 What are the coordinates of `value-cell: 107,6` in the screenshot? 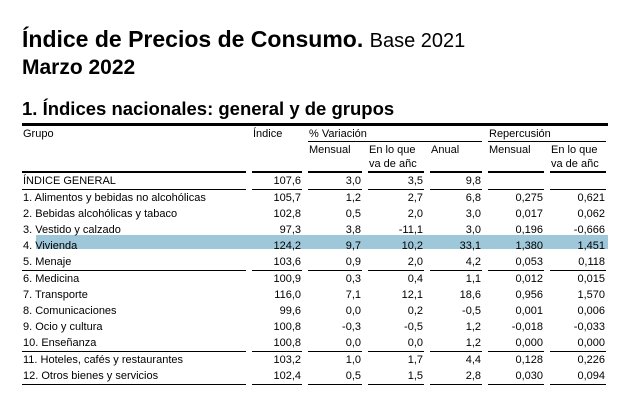 It's located at (277, 181).